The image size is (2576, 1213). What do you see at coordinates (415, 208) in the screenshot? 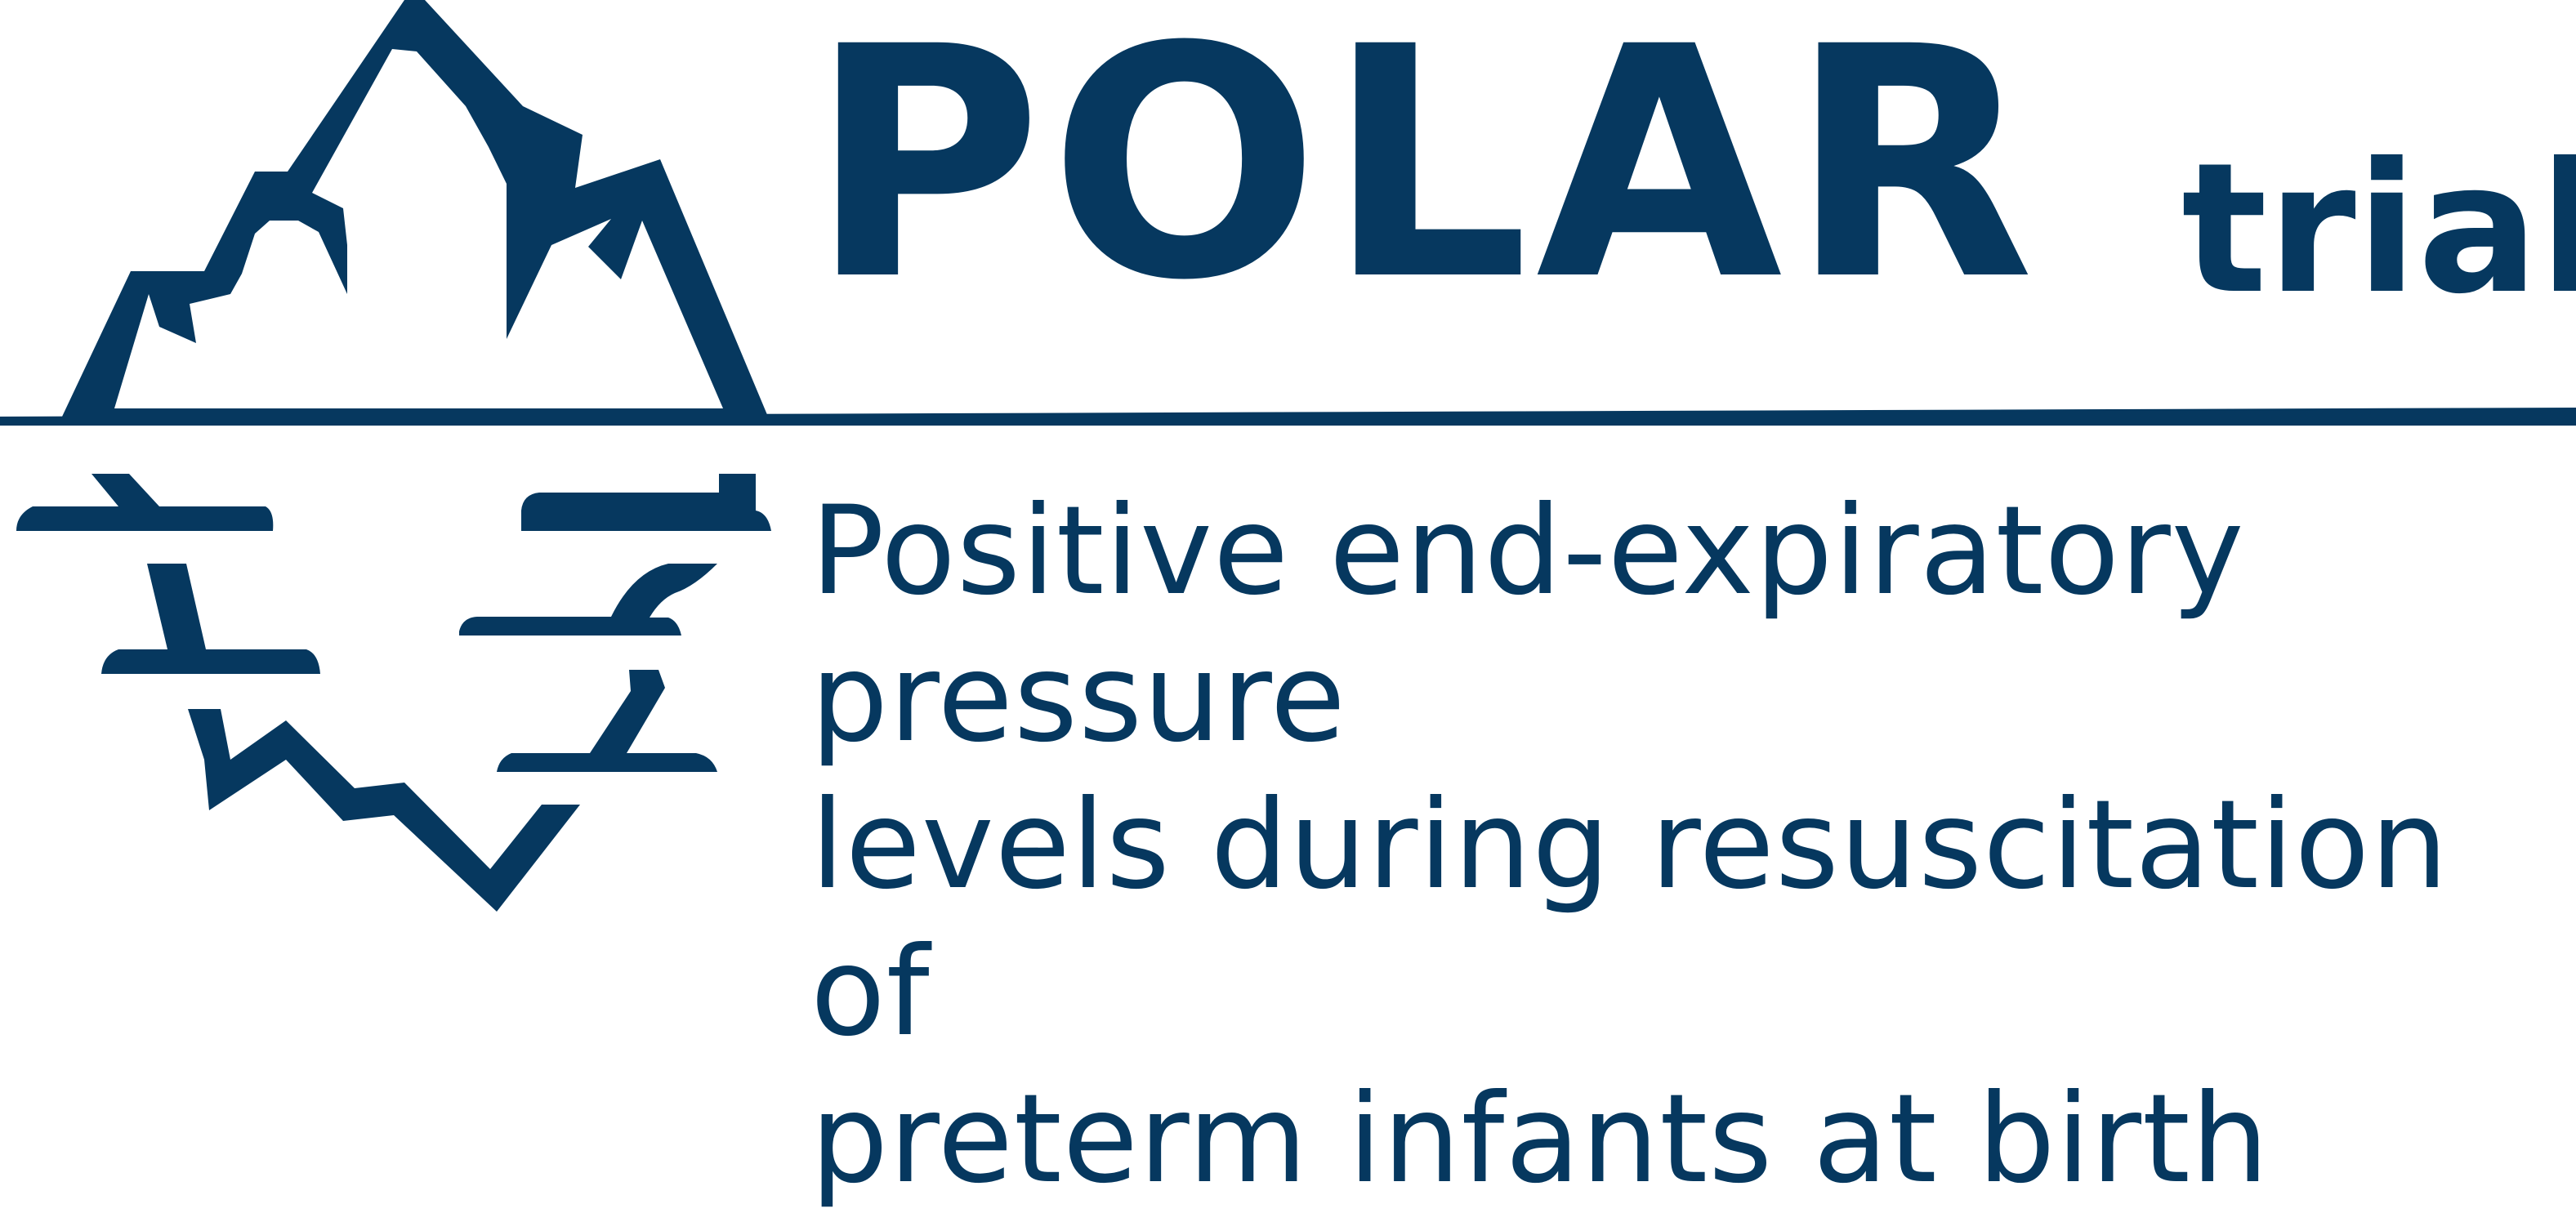
I see `mountain-icon` at bounding box center [415, 208].